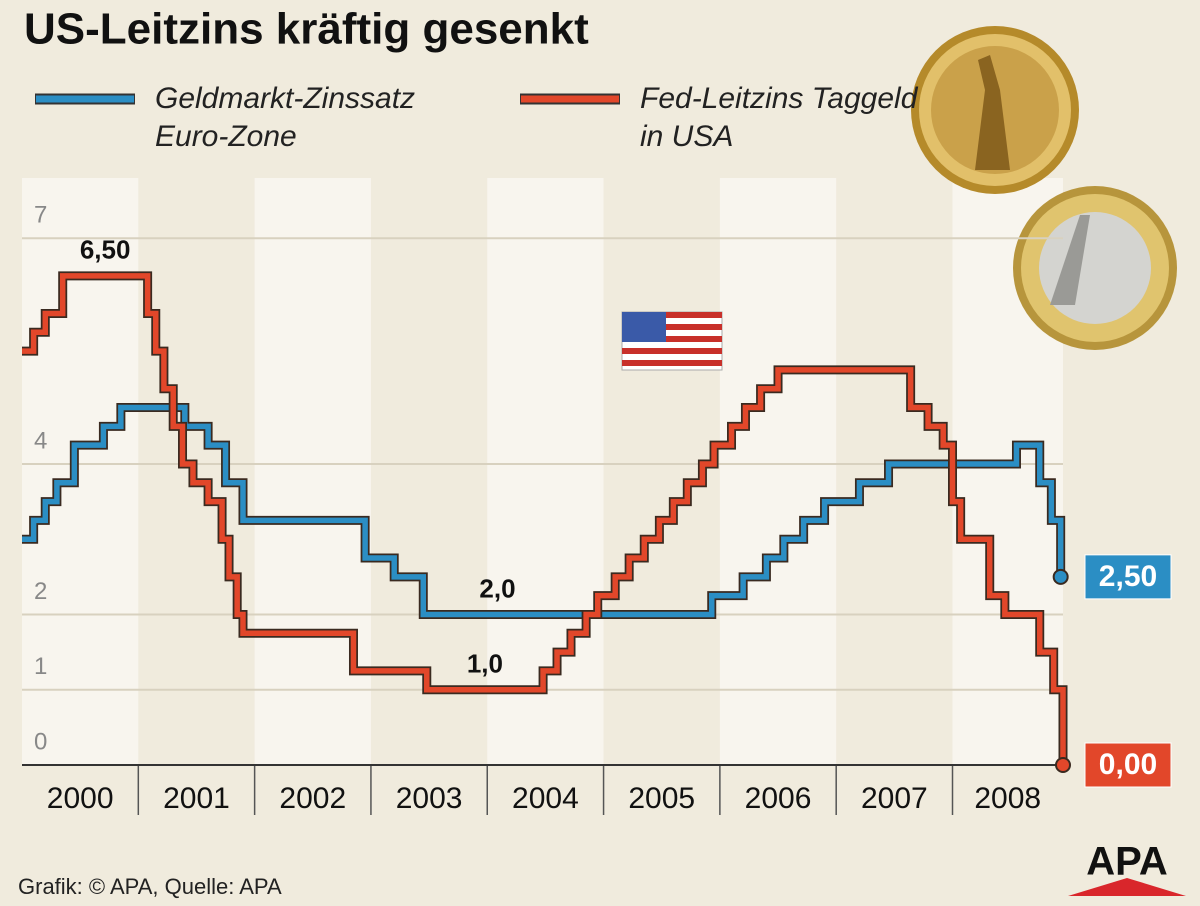  I want to click on value-label: 0,00, so click(1128, 764).